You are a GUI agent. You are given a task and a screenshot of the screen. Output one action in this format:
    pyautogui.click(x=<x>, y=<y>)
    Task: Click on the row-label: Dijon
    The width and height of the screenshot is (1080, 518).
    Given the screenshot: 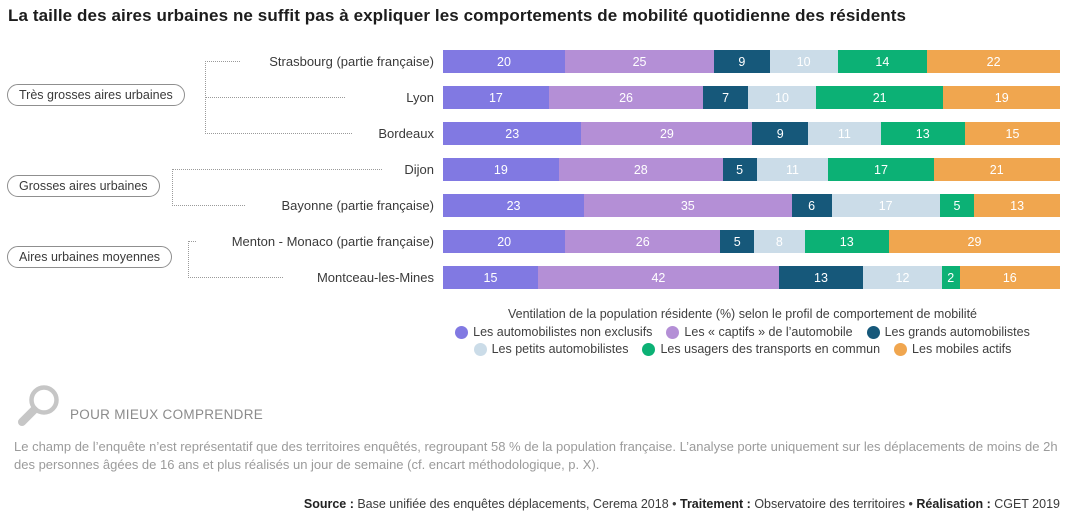 What is the action you would take?
    pyautogui.click(x=419, y=169)
    